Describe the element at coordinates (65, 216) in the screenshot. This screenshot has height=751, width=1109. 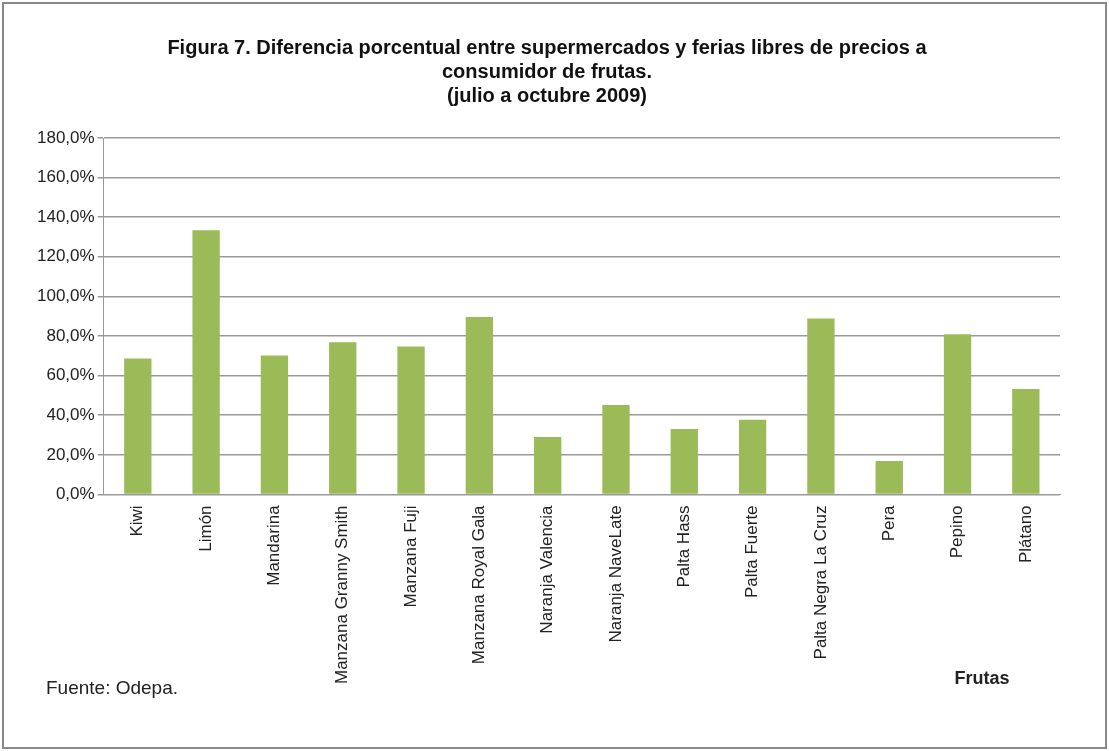
I see `y-tick-label: 140,0%` at that location.